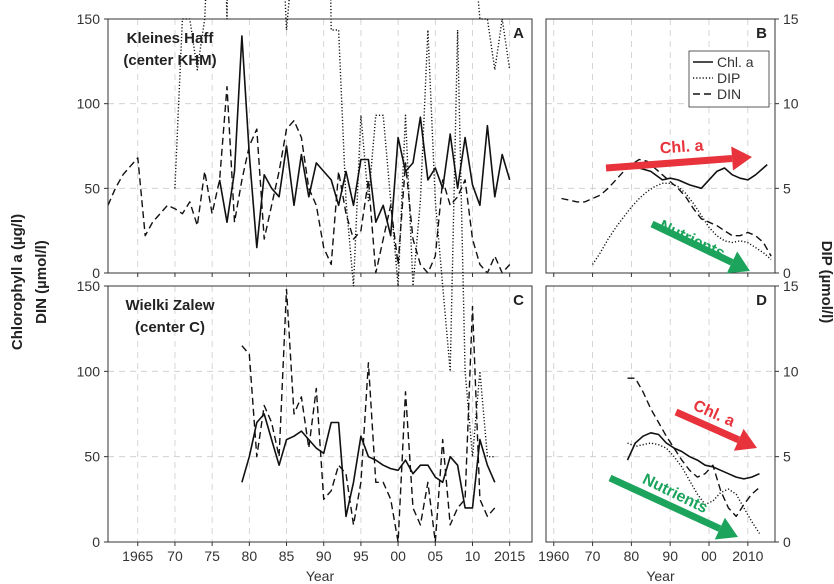 Image resolution: width=834 pixels, height=584 pixels. Describe the element at coordinates (17, 282) in the screenshot. I see `y-axis-title-left: Chlorophyll a (µg/l)` at that location.